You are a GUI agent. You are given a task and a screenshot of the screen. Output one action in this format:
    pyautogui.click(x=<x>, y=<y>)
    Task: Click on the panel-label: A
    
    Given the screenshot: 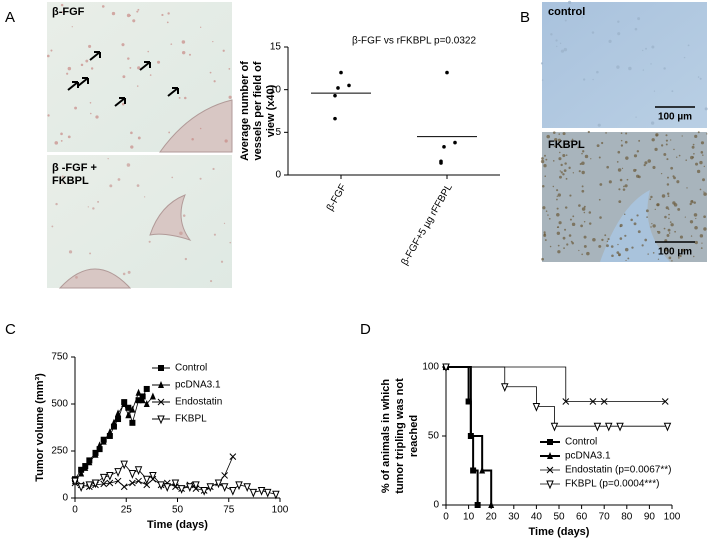 What is the action you would take?
    pyautogui.click(x=10, y=17)
    